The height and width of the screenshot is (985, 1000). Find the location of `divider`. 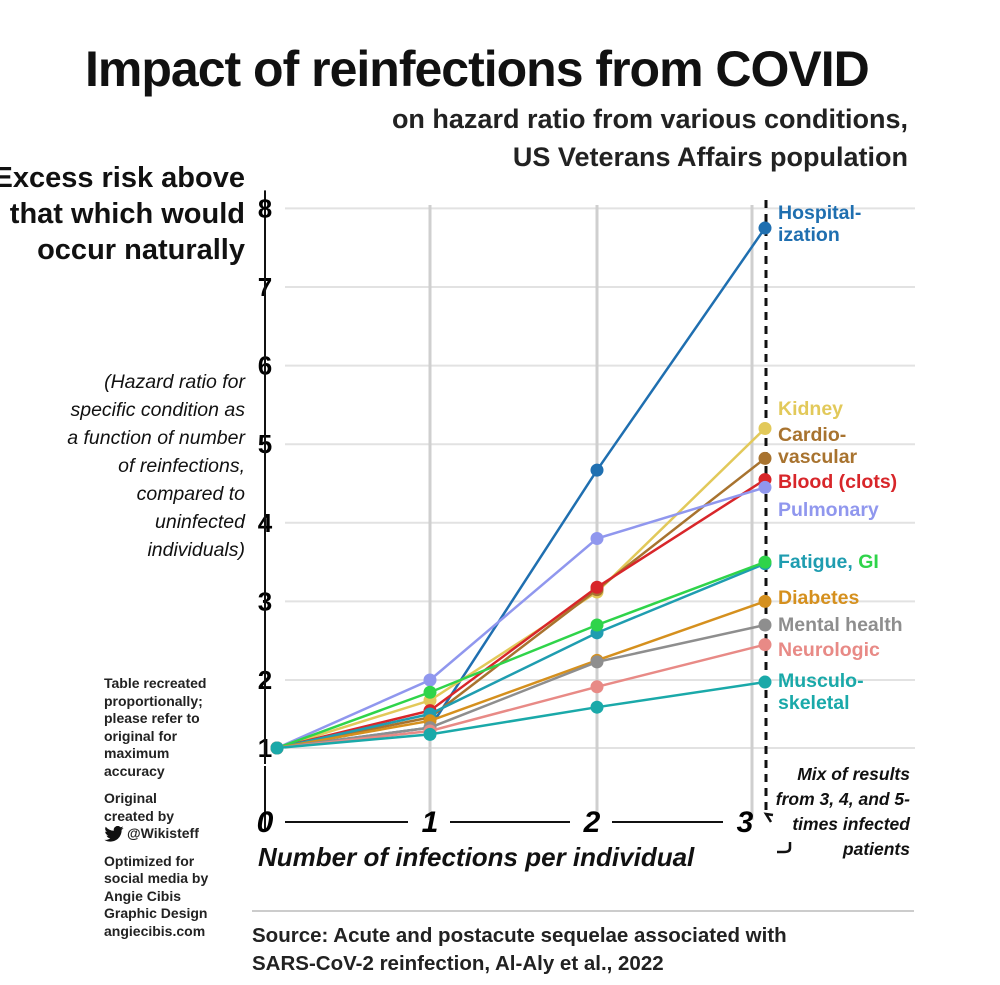

divider is located at coordinates (583, 911).